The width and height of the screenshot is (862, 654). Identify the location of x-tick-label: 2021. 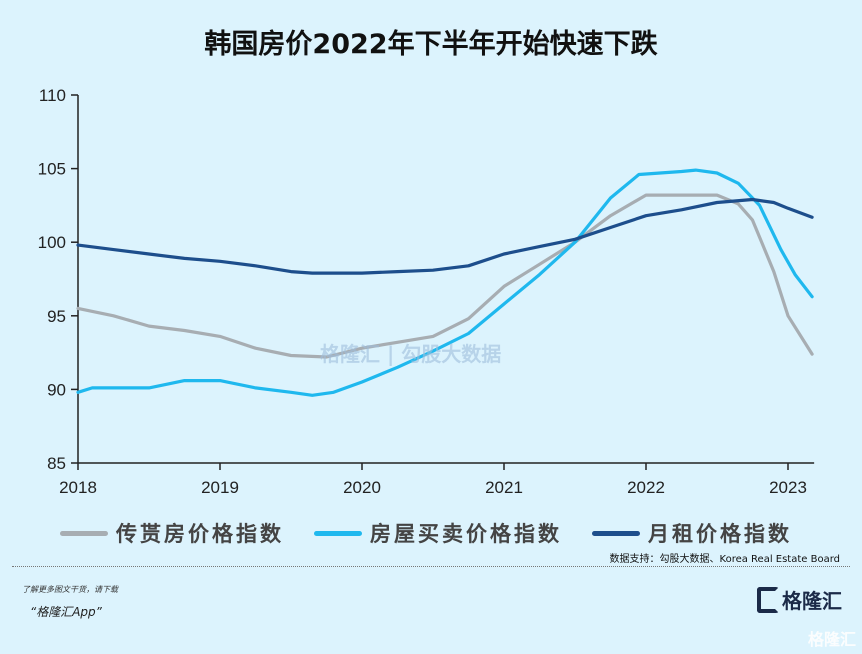
(504, 487).